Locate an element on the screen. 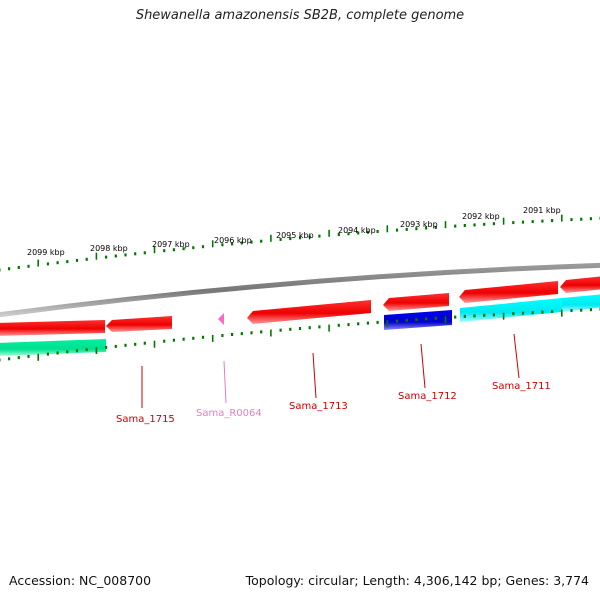 Image resolution: width=600 pixels, height=600 pixels. label-leader-lines is located at coordinates (330, 370).